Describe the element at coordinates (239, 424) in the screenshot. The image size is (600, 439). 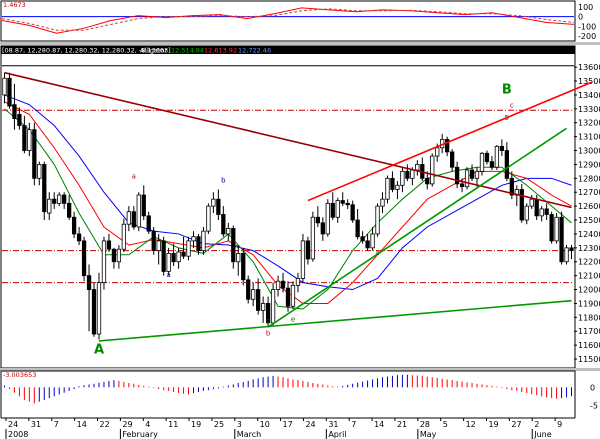
I see `time-tick-label: 3` at that location.